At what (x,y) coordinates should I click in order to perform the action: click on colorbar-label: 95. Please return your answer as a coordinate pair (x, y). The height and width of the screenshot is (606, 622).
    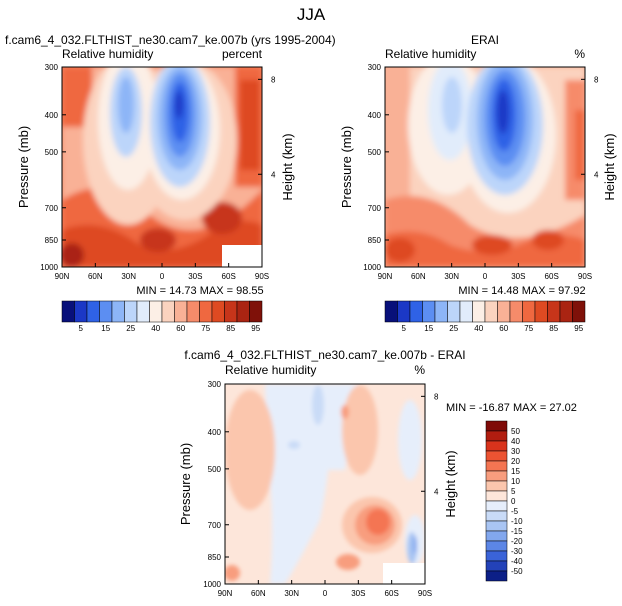
    Looking at the image, I should click on (255, 328).